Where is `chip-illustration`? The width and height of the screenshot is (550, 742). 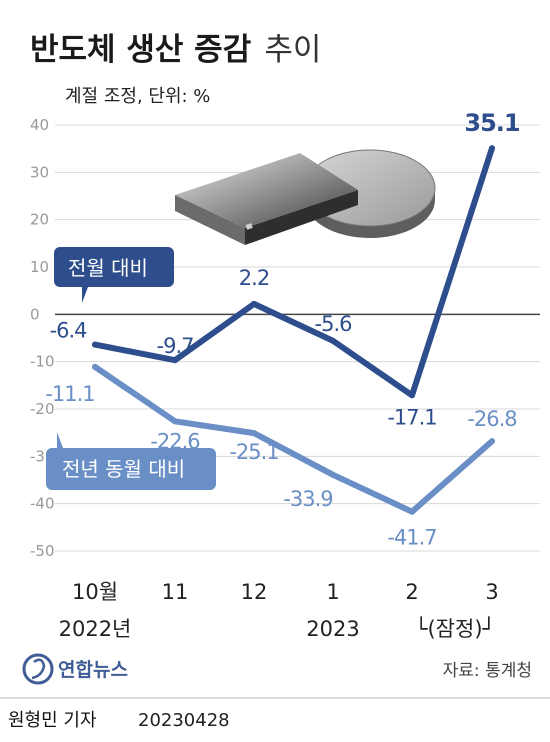
chip-illustration is located at coordinates (266, 199).